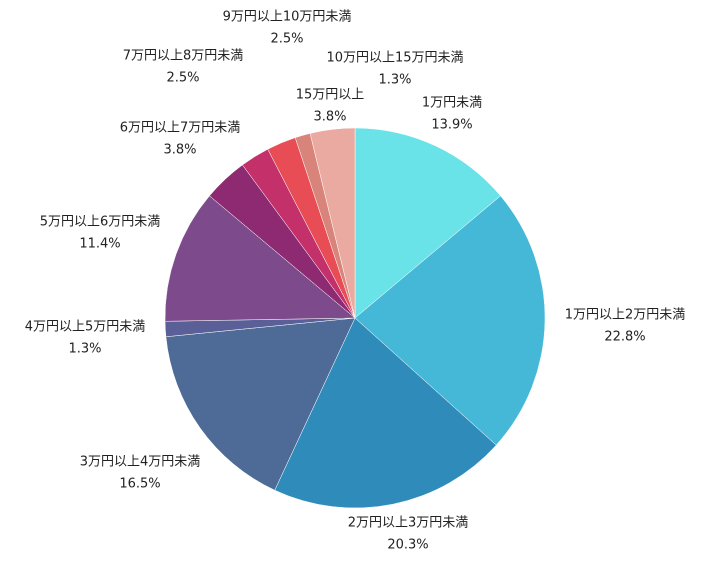 This screenshot has width=710, height=563. What do you see at coordinates (408, 523) in the screenshot?
I see `slice-label: 2万円以上3万円未満` at bounding box center [408, 523].